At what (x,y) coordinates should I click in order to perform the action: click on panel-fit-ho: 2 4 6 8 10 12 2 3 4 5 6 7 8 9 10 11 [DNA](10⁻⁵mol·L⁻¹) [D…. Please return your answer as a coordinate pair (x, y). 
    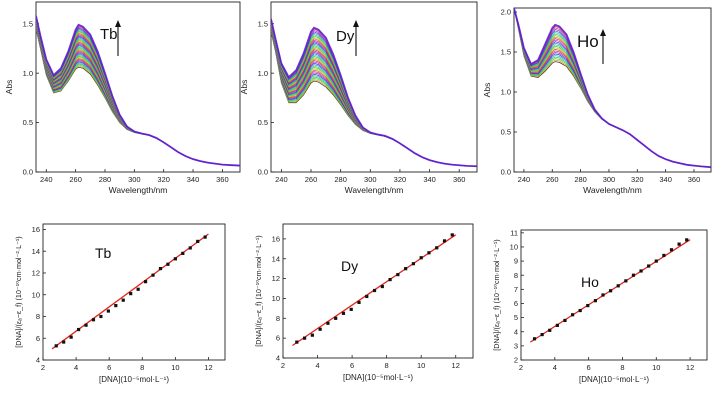
    Looking at the image, I should click on (600, 306).